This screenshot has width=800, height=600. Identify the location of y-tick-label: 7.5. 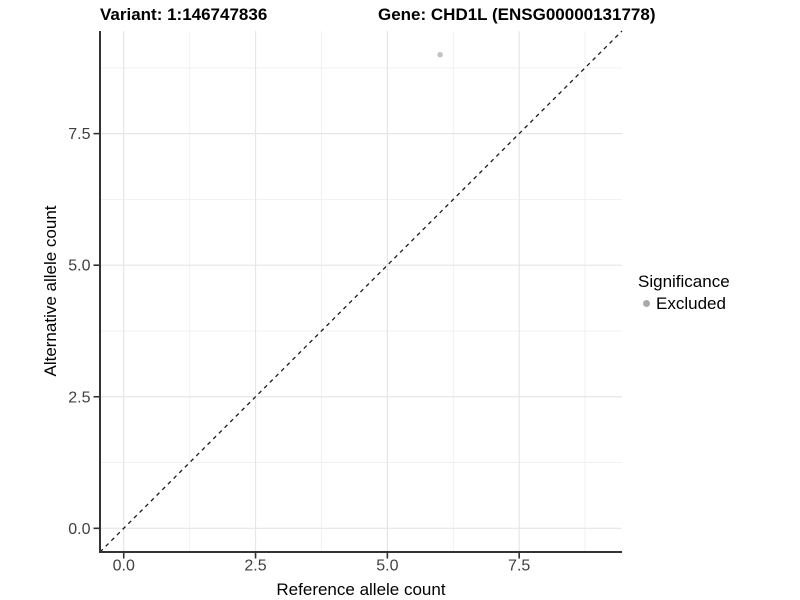
(79, 134).